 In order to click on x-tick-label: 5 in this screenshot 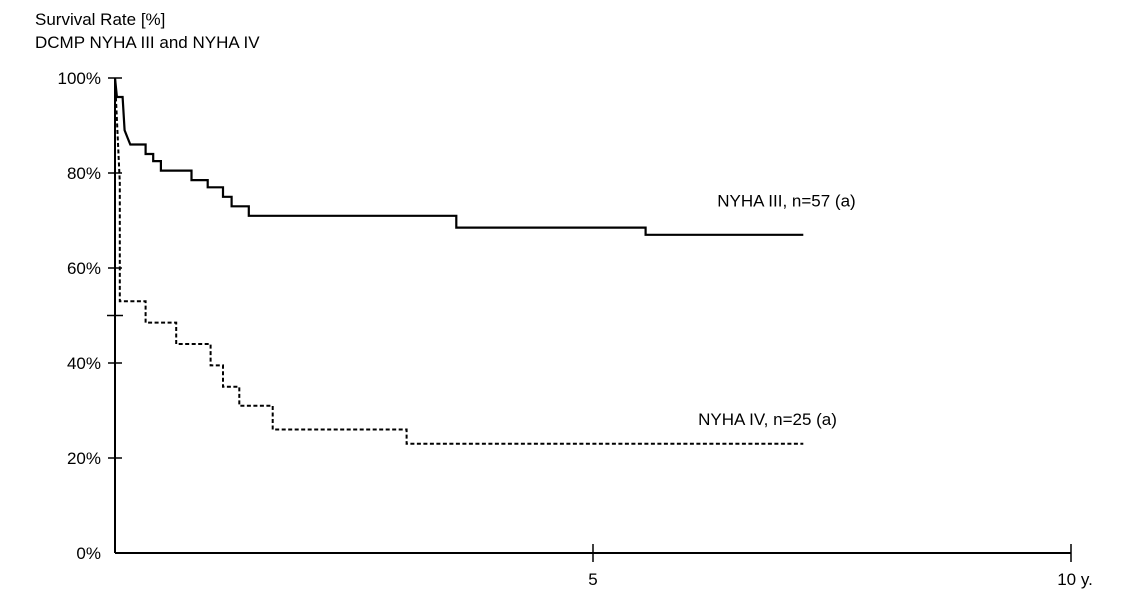, I will do `click(592, 579)`.